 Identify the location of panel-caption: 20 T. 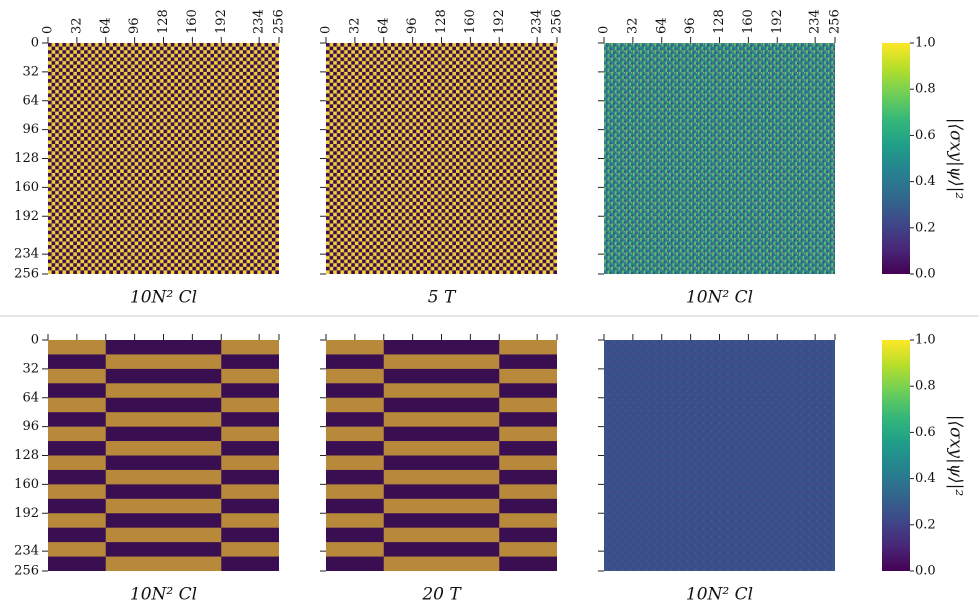
(441, 595).